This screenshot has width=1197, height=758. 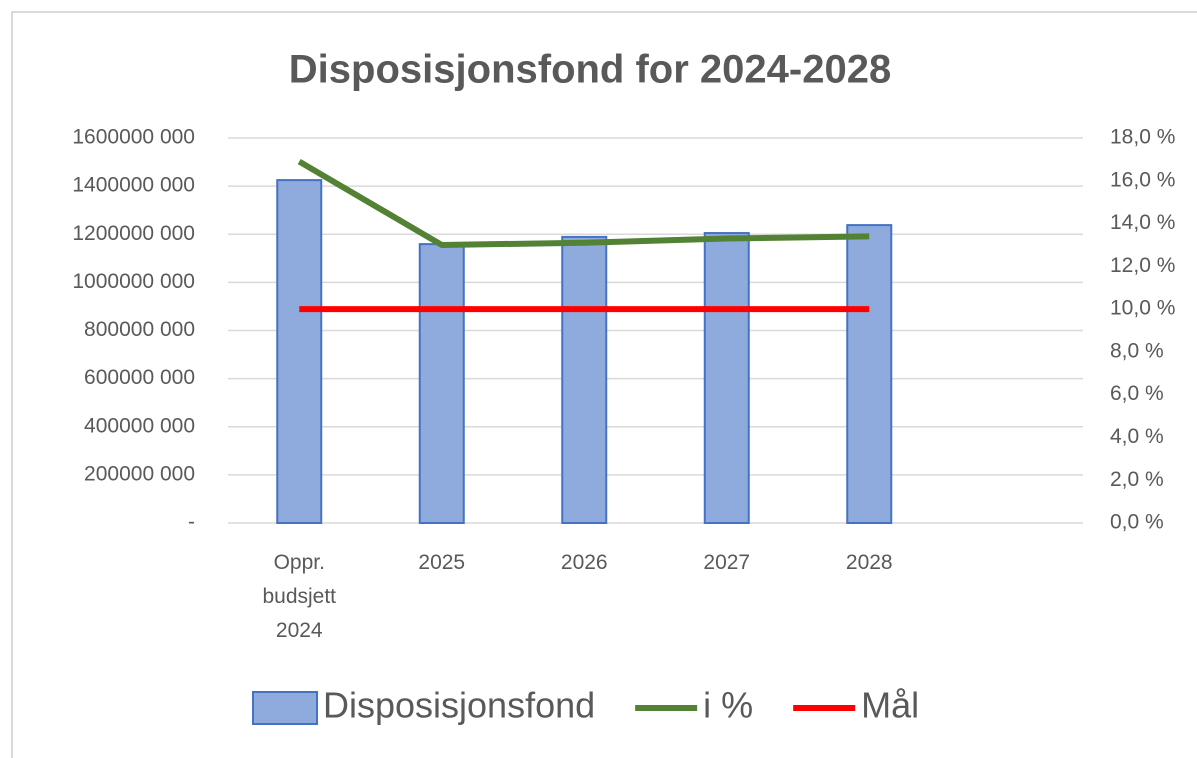 I want to click on y2-tick-label: 4,0 %, so click(x=1137, y=436).